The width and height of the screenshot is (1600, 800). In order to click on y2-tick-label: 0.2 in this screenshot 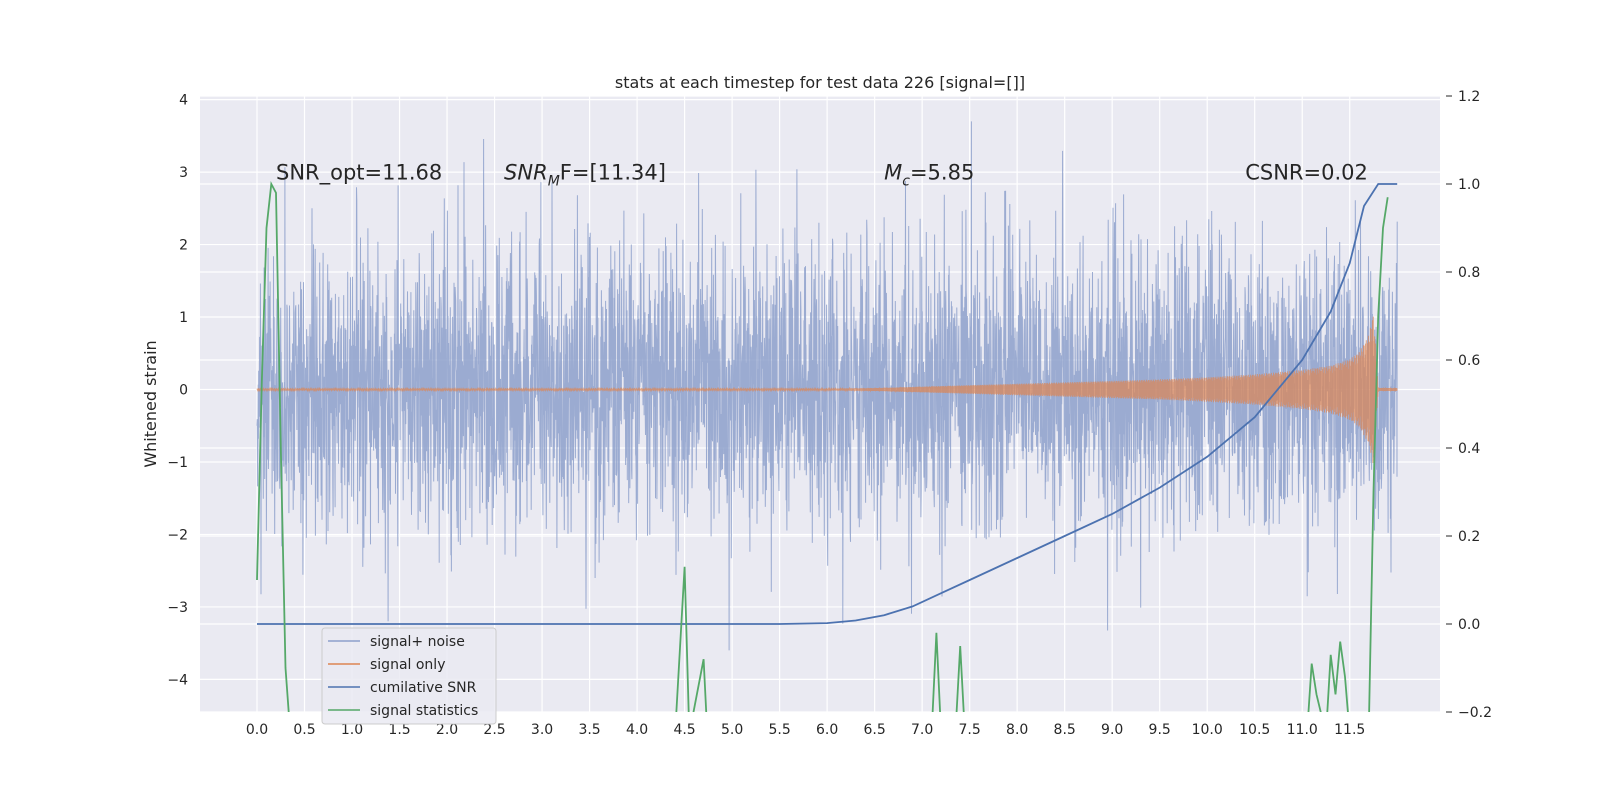, I will do `click(1469, 537)`.